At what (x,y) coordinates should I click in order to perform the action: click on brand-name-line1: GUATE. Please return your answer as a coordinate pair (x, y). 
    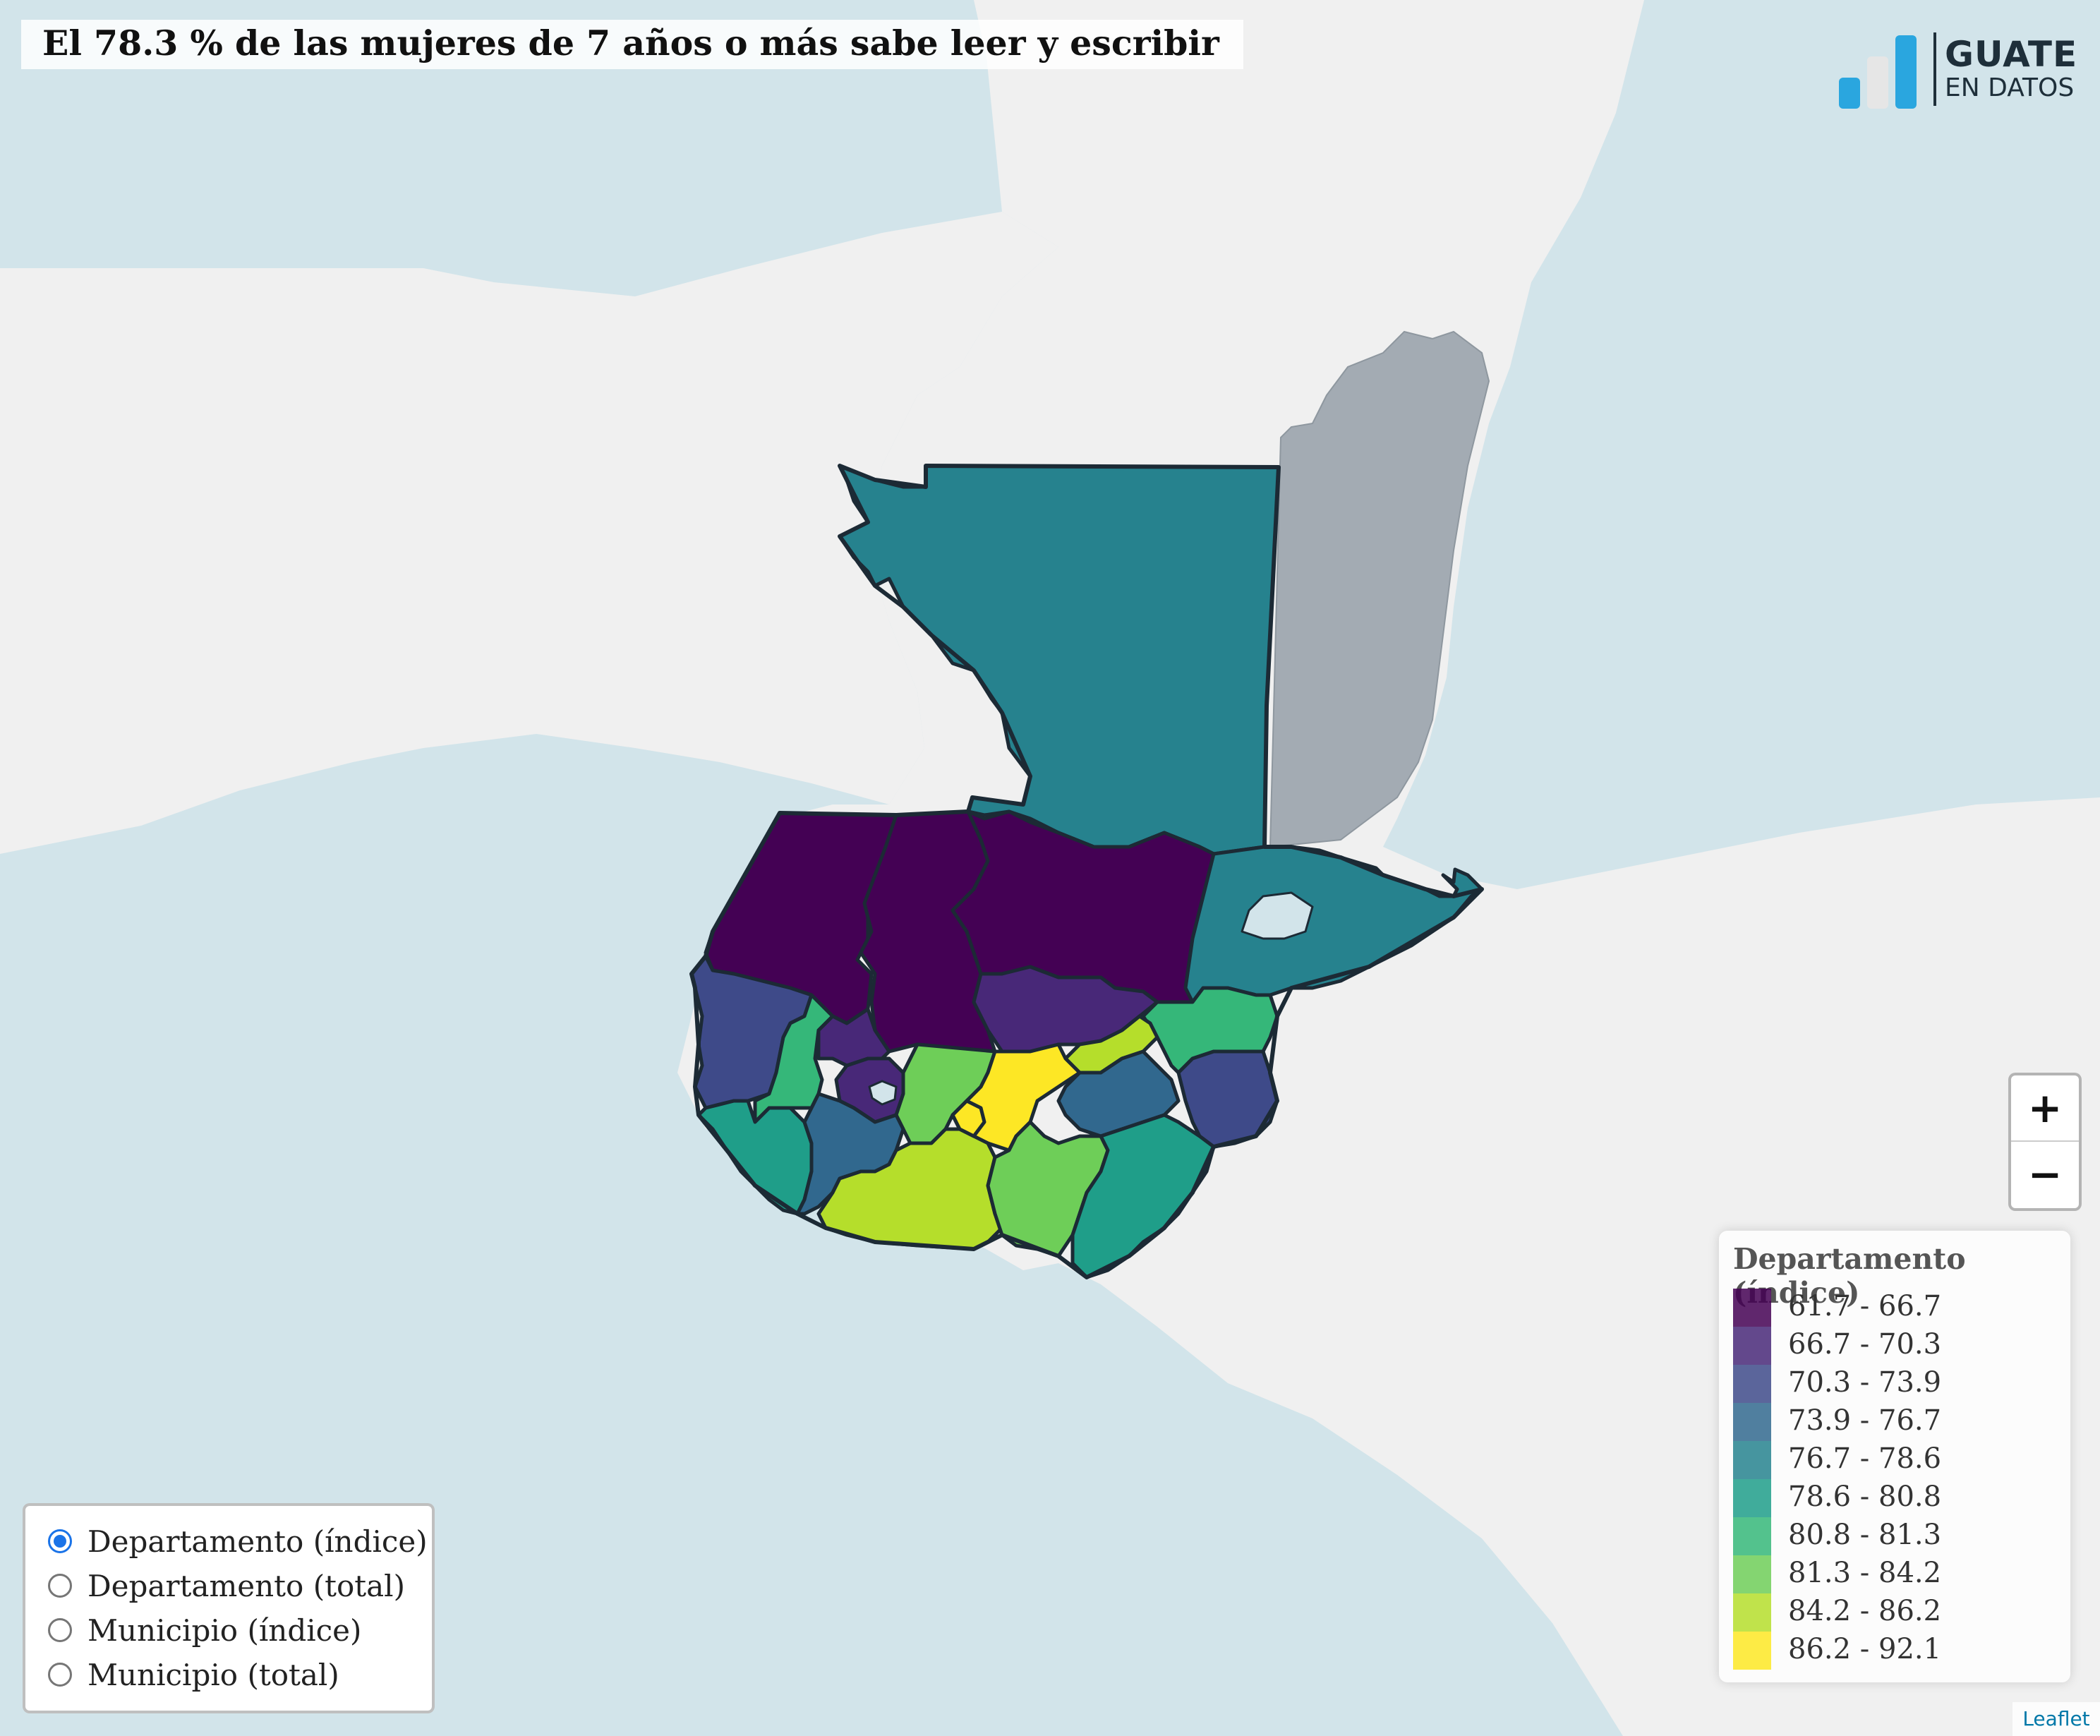
    Looking at the image, I should click on (2011, 54).